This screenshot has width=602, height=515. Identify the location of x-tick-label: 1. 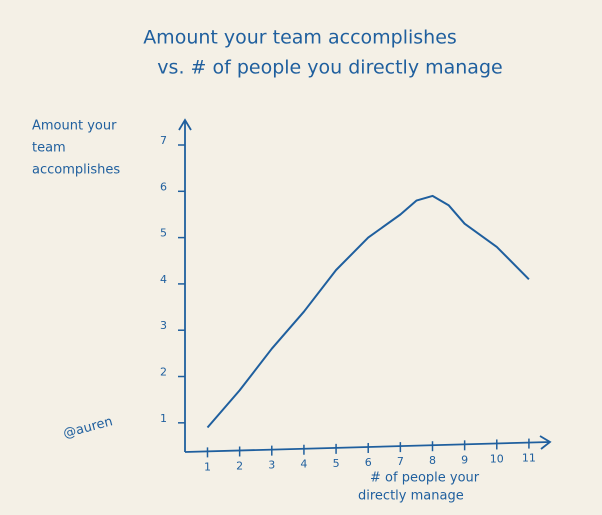
(207, 466).